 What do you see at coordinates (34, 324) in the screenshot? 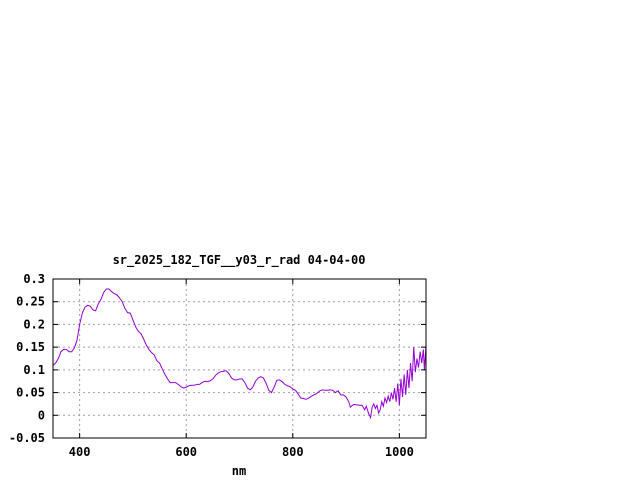
I see `y-tick-label: 0.2` at bounding box center [34, 324].